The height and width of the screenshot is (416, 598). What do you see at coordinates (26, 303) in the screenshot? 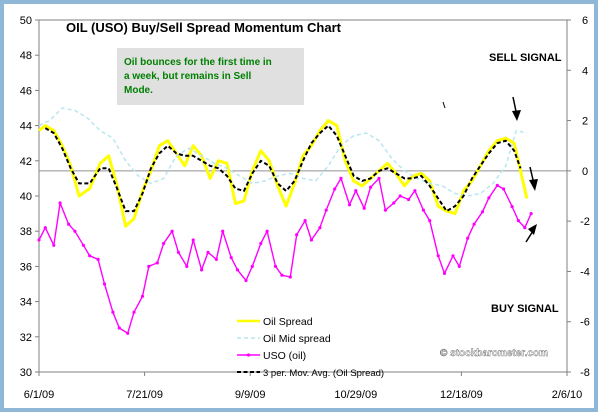
I see `left-tick-label: 34` at bounding box center [26, 303].